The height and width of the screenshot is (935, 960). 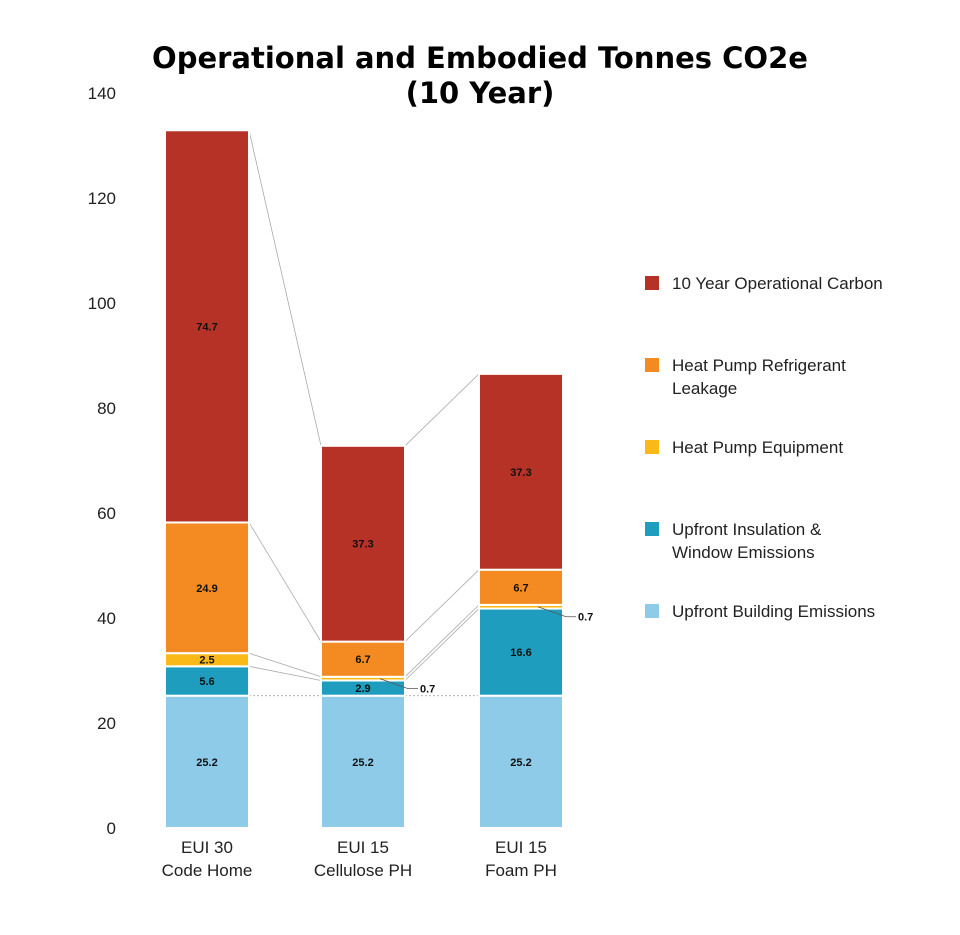 What do you see at coordinates (102, 303) in the screenshot?
I see `y-tick-label: 100` at bounding box center [102, 303].